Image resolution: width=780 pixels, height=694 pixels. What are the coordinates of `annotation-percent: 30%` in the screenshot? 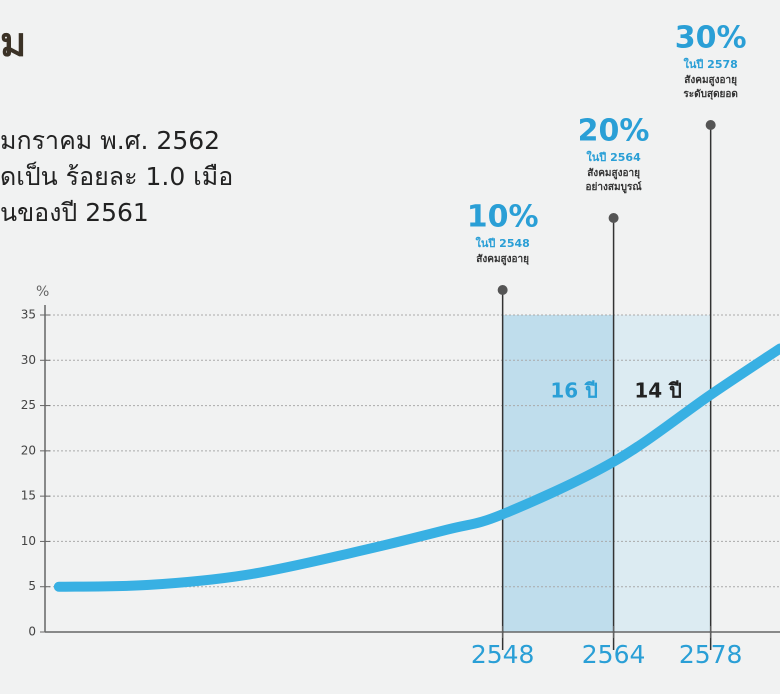 It's located at (711, 38).